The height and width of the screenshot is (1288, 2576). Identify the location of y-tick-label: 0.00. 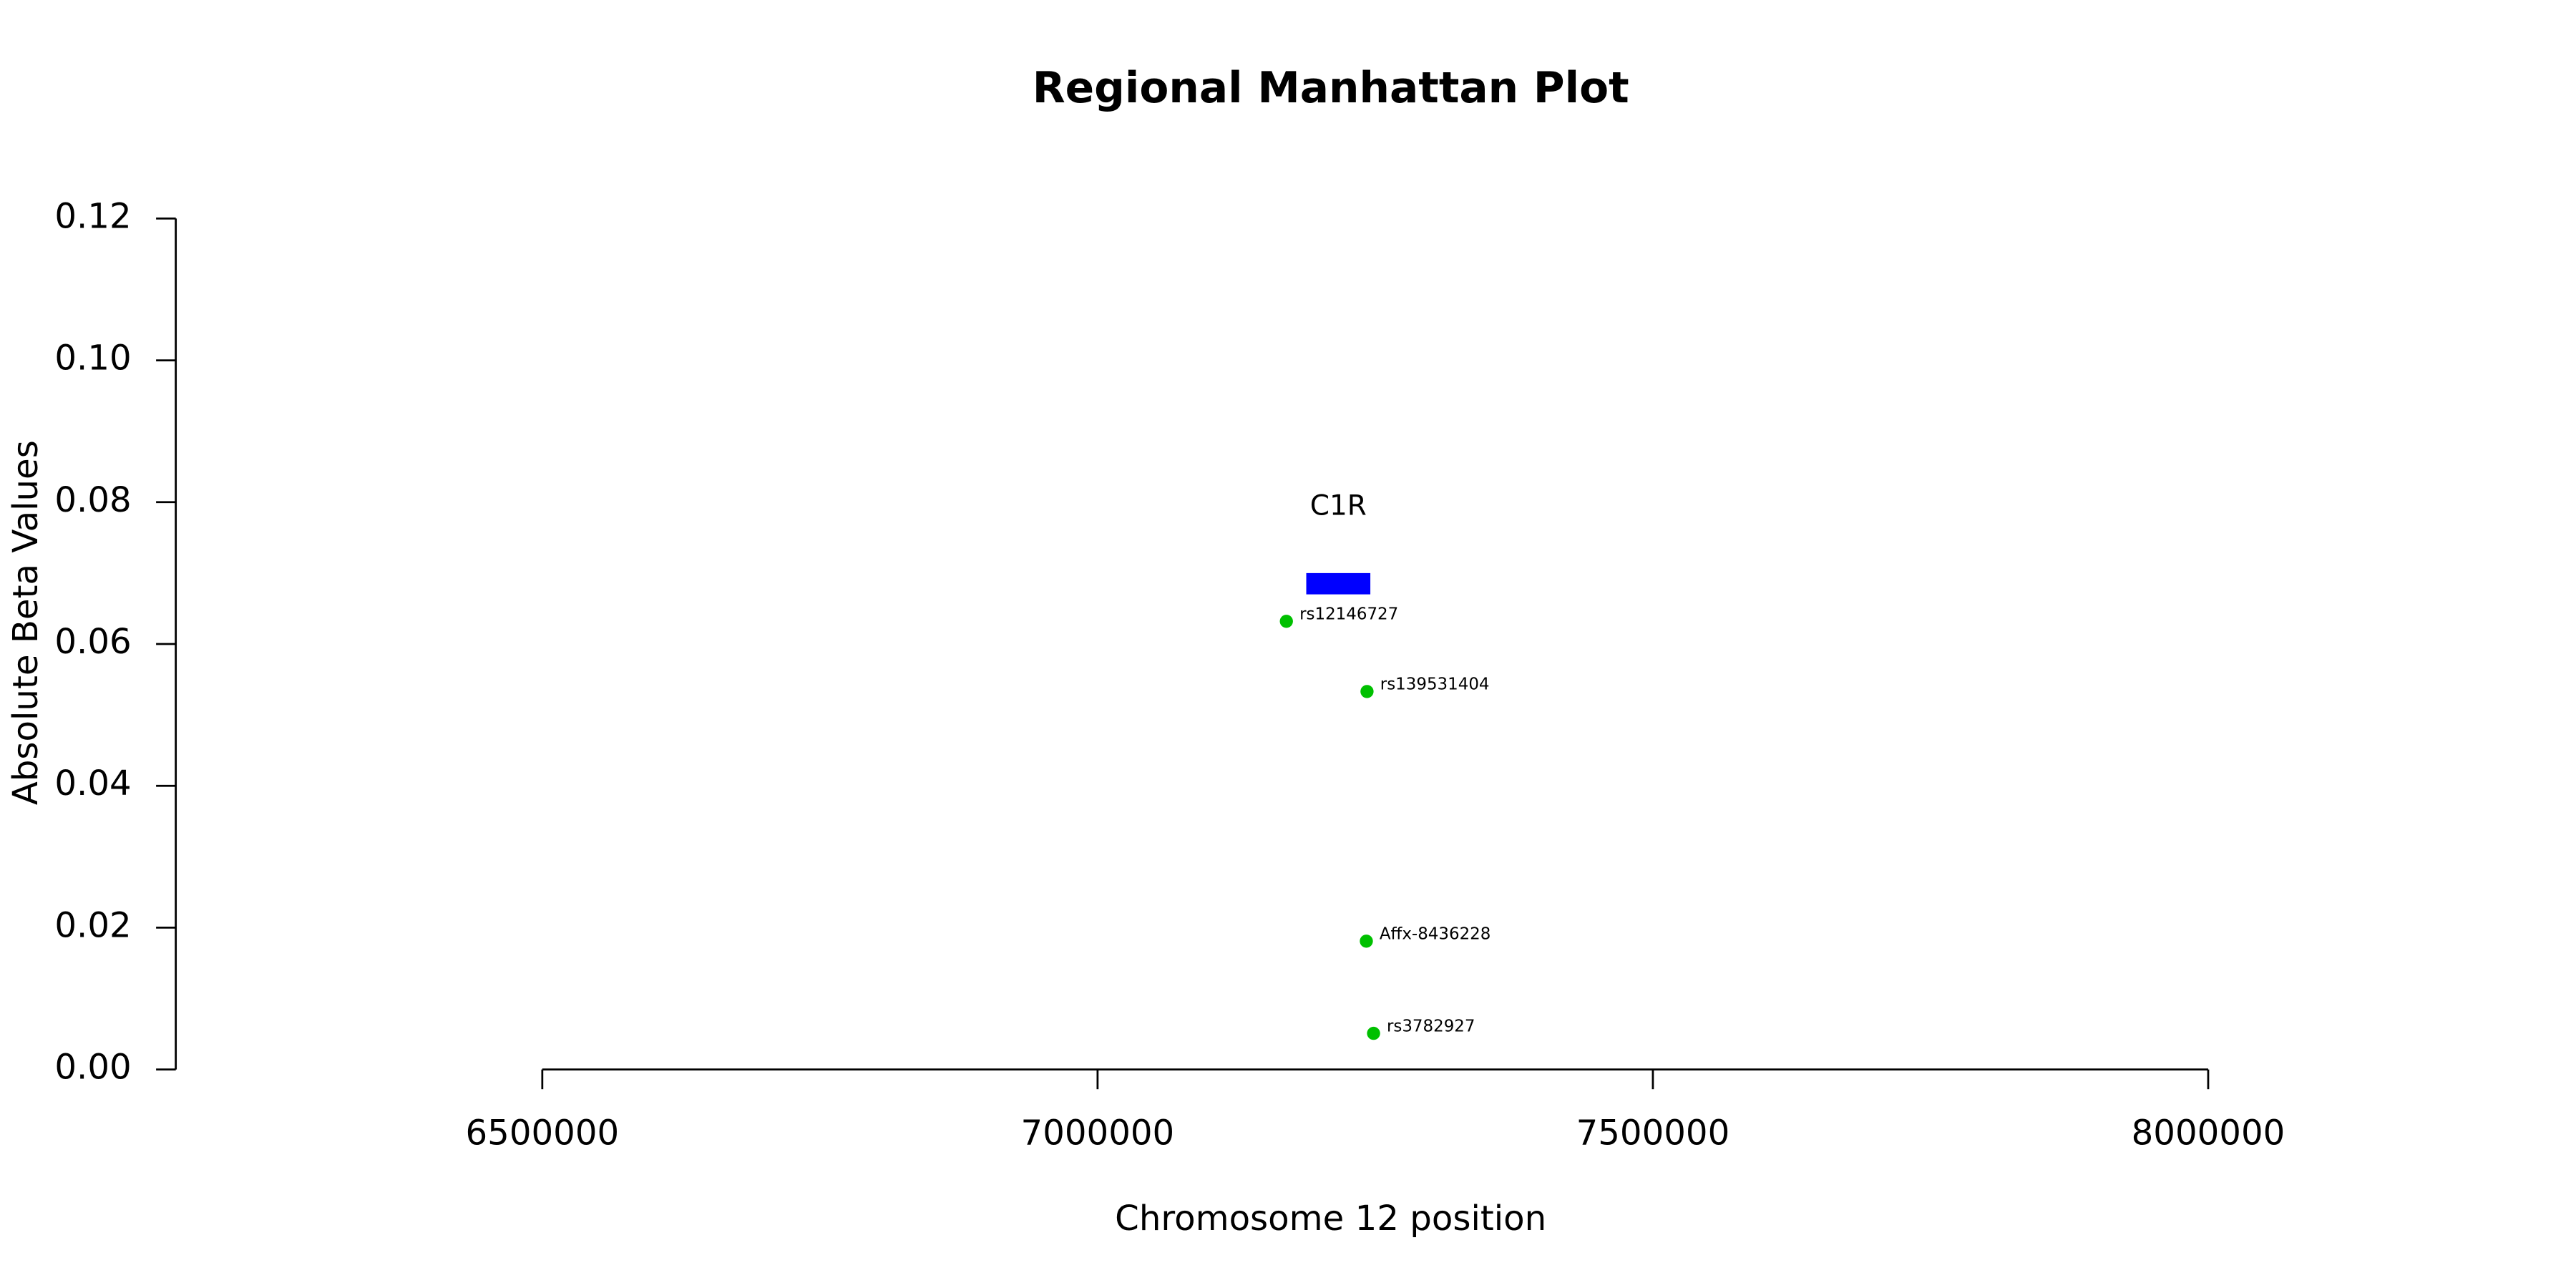
(92, 1068).